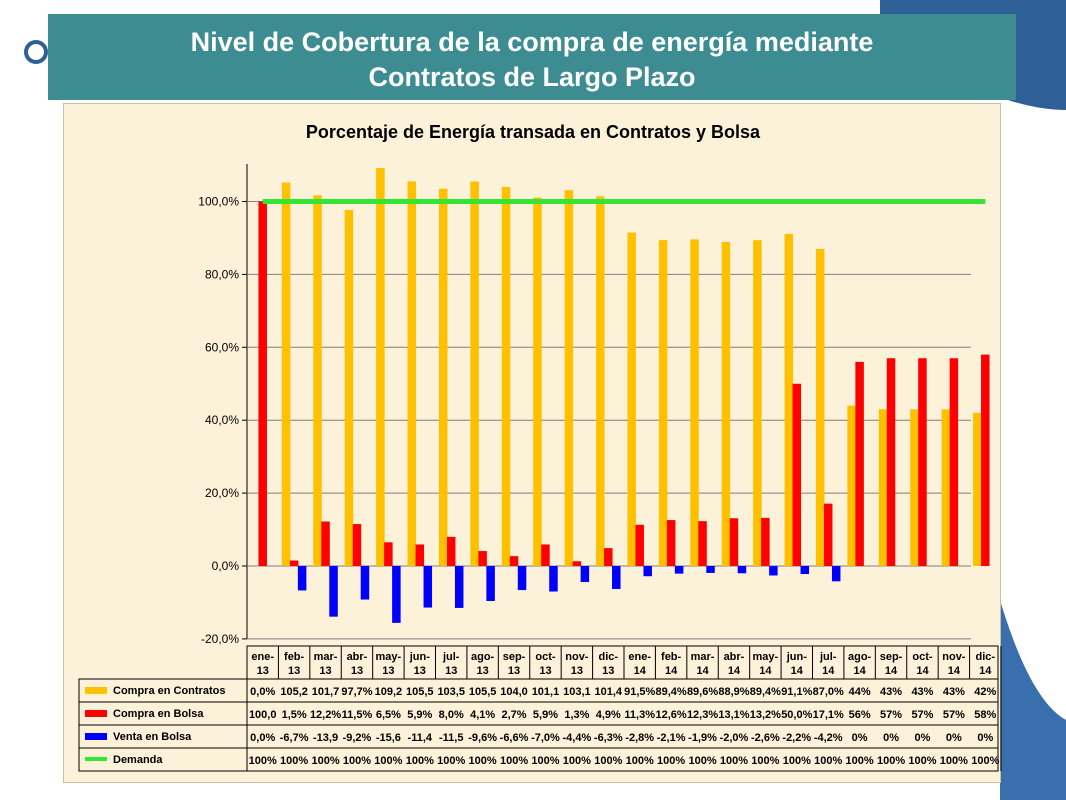 Image resolution: width=1066 pixels, height=800 pixels. I want to click on data-label: 13,1%, so click(733, 715).